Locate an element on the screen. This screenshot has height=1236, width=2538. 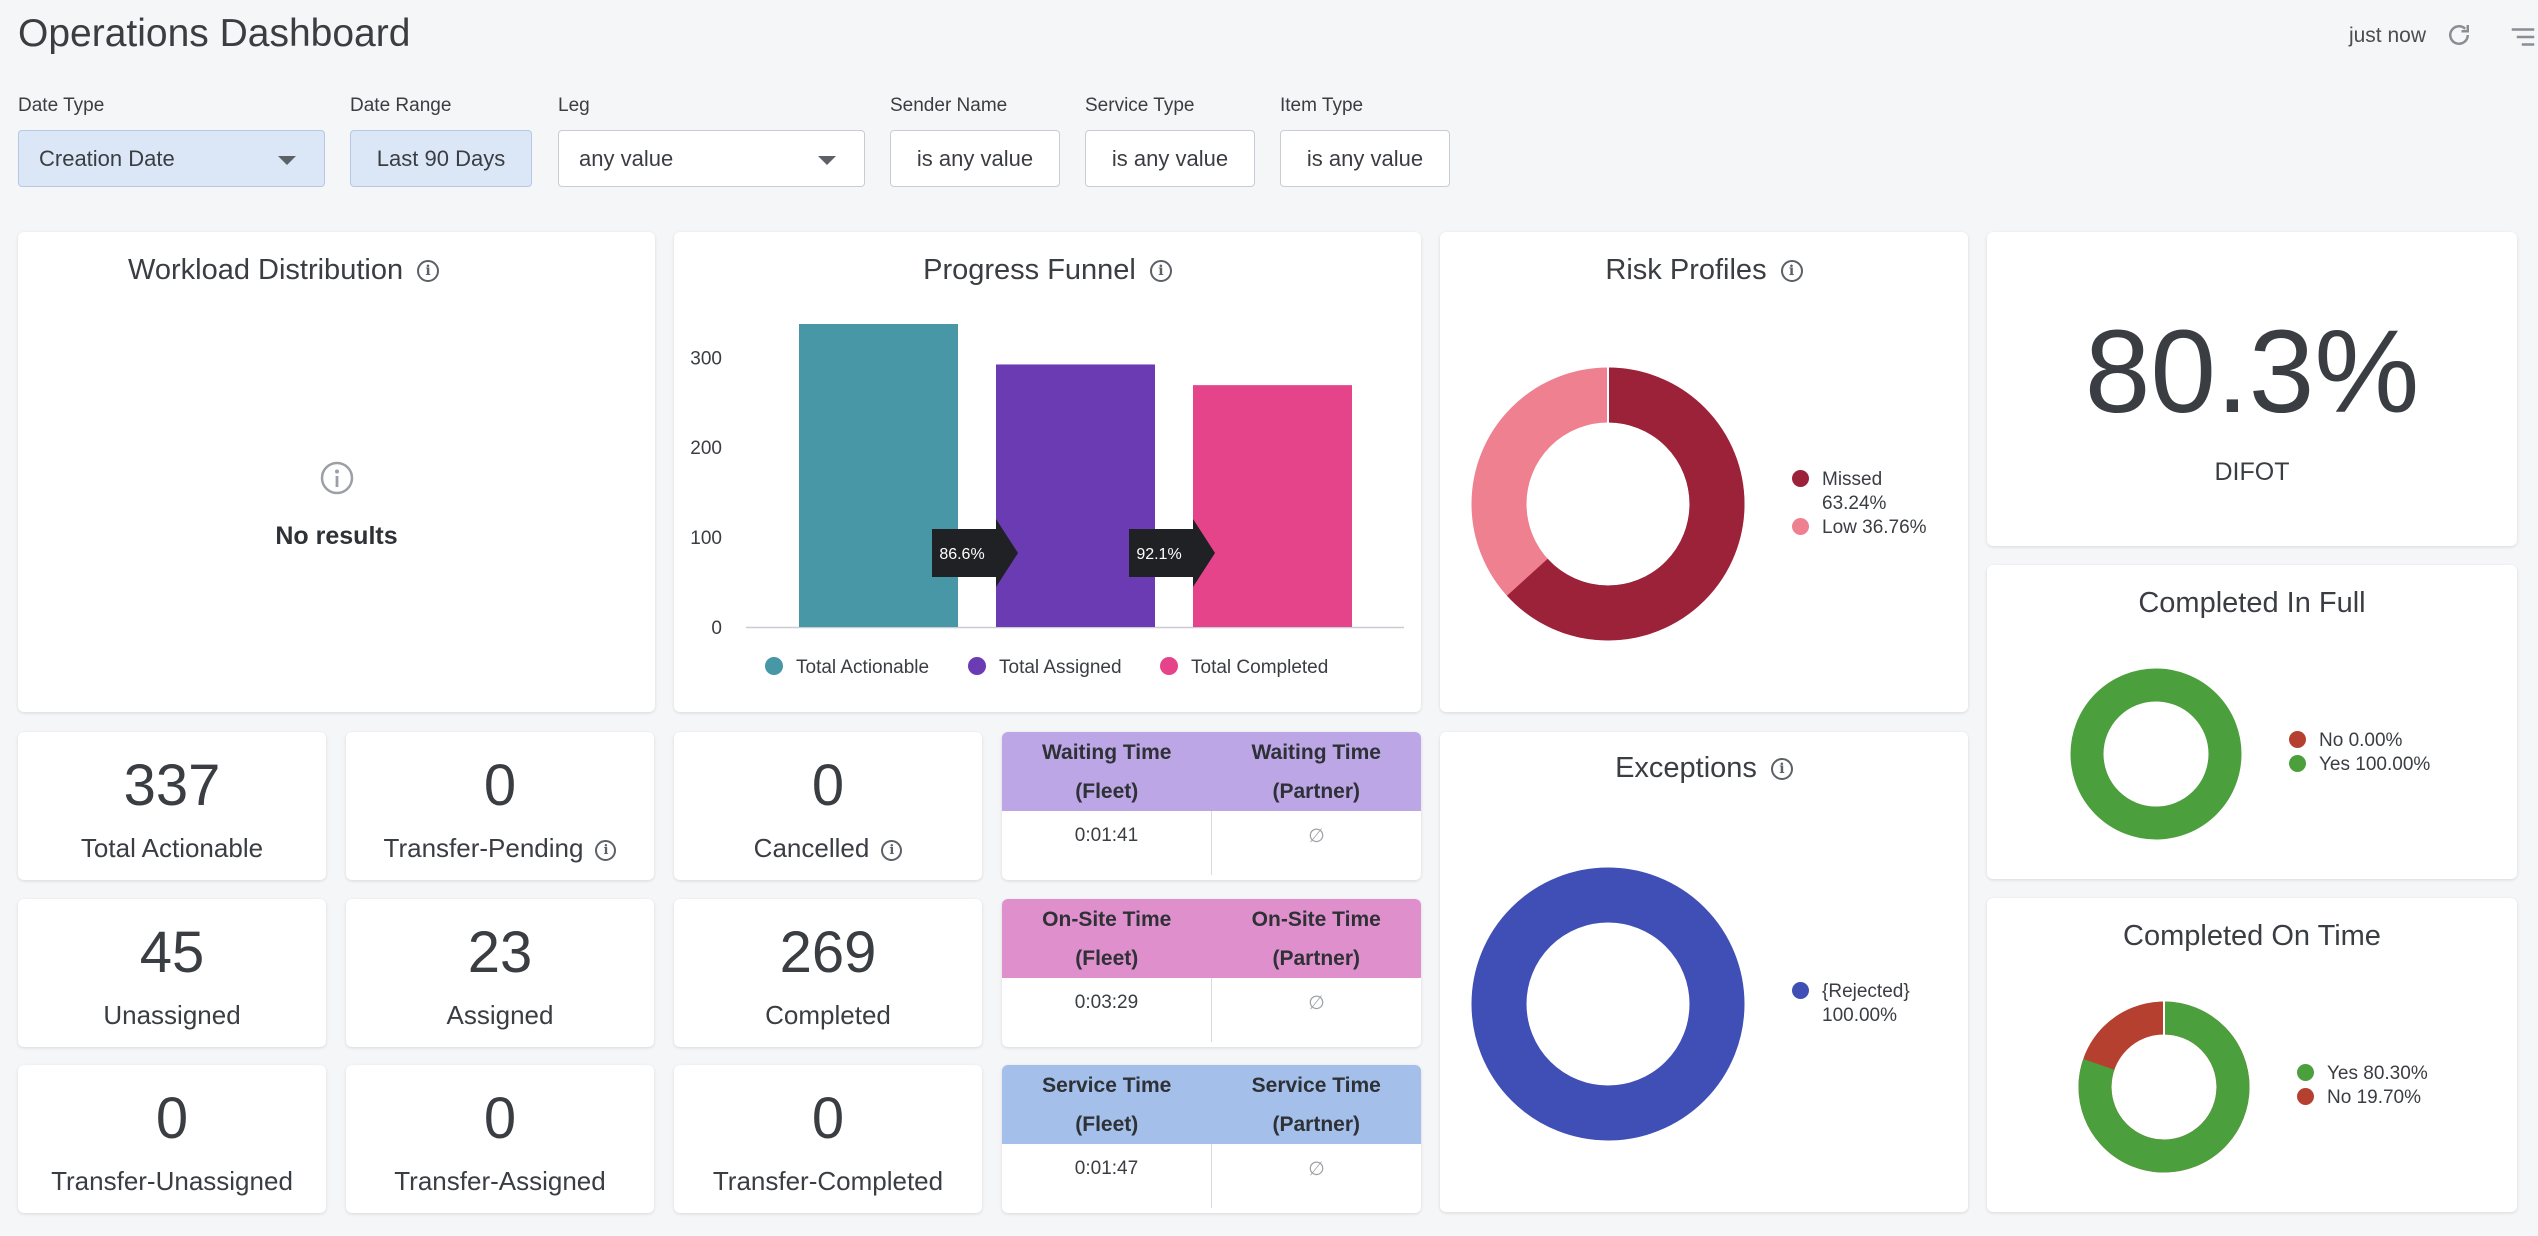
filter-label-service-type: Service Type is located at coordinates (1140, 105).